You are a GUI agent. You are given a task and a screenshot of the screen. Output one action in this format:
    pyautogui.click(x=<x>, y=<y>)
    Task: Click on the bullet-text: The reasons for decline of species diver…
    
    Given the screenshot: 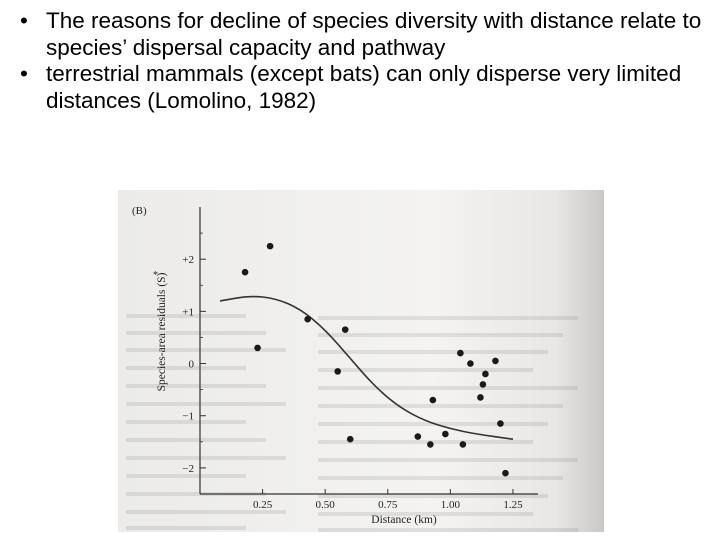 What is the action you would take?
    pyautogui.click(x=374, y=34)
    